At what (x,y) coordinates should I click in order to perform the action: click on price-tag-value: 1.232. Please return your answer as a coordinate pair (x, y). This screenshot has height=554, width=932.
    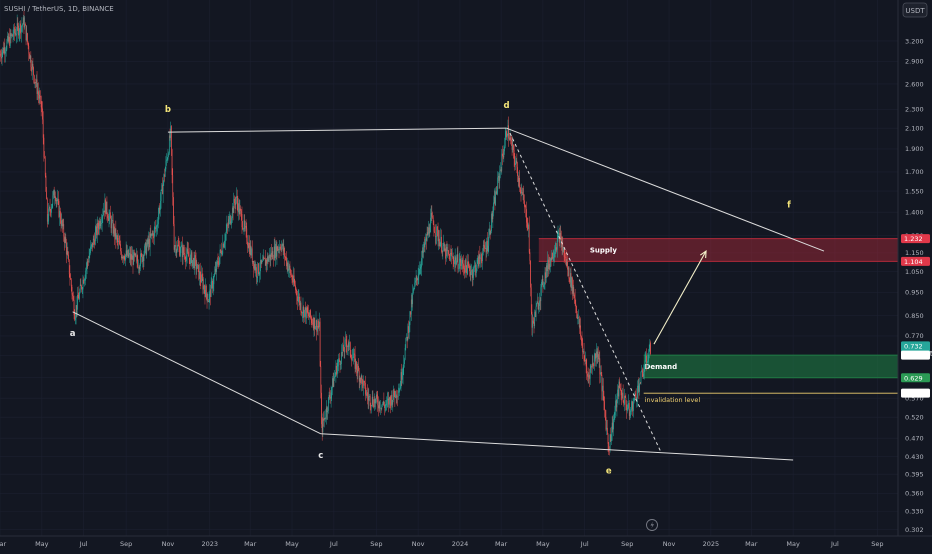
    Looking at the image, I should click on (913, 239).